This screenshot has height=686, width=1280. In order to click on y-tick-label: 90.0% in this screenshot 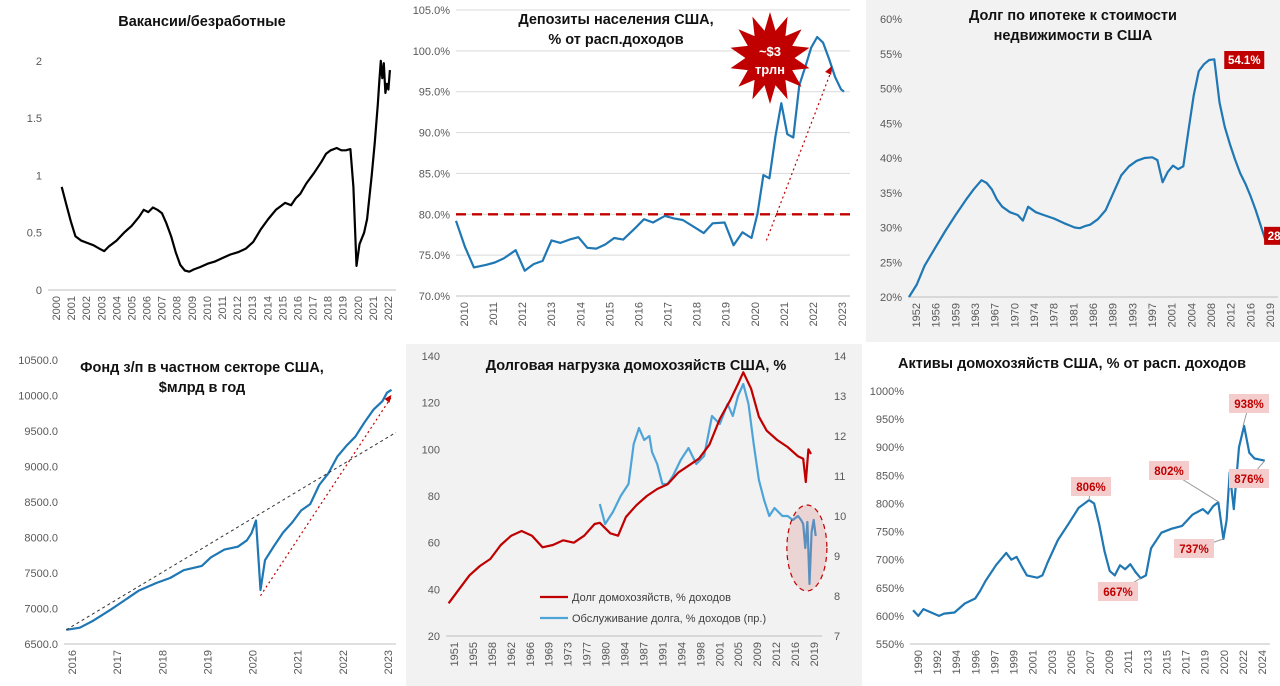, I will do `click(434, 134)`.